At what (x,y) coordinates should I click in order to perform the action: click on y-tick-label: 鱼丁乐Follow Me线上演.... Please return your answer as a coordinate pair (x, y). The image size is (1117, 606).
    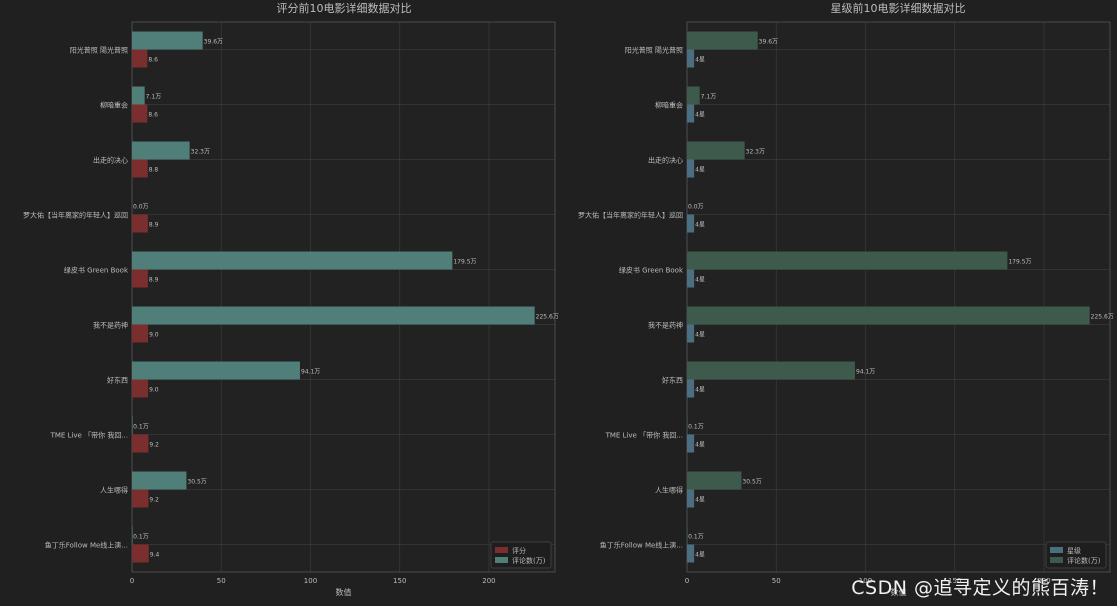
    Looking at the image, I should click on (86, 545).